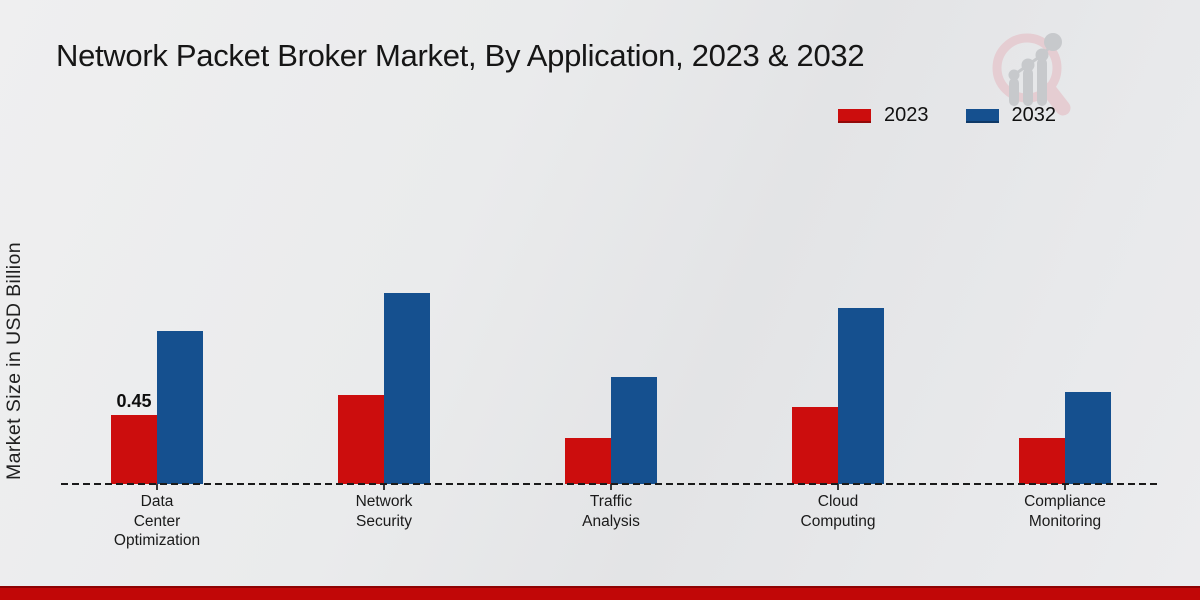 This screenshot has width=1200, height=600. Describe the element at coordinates (384, 511) in the screenshot. I see `category-label-network-security: Network Security` at that location.